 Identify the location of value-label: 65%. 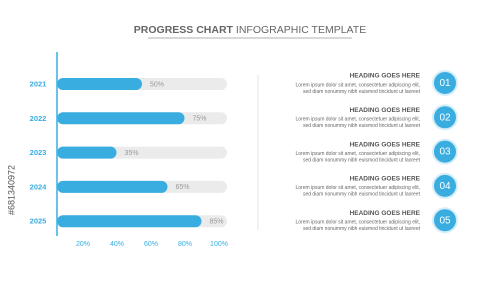
(183, 187).